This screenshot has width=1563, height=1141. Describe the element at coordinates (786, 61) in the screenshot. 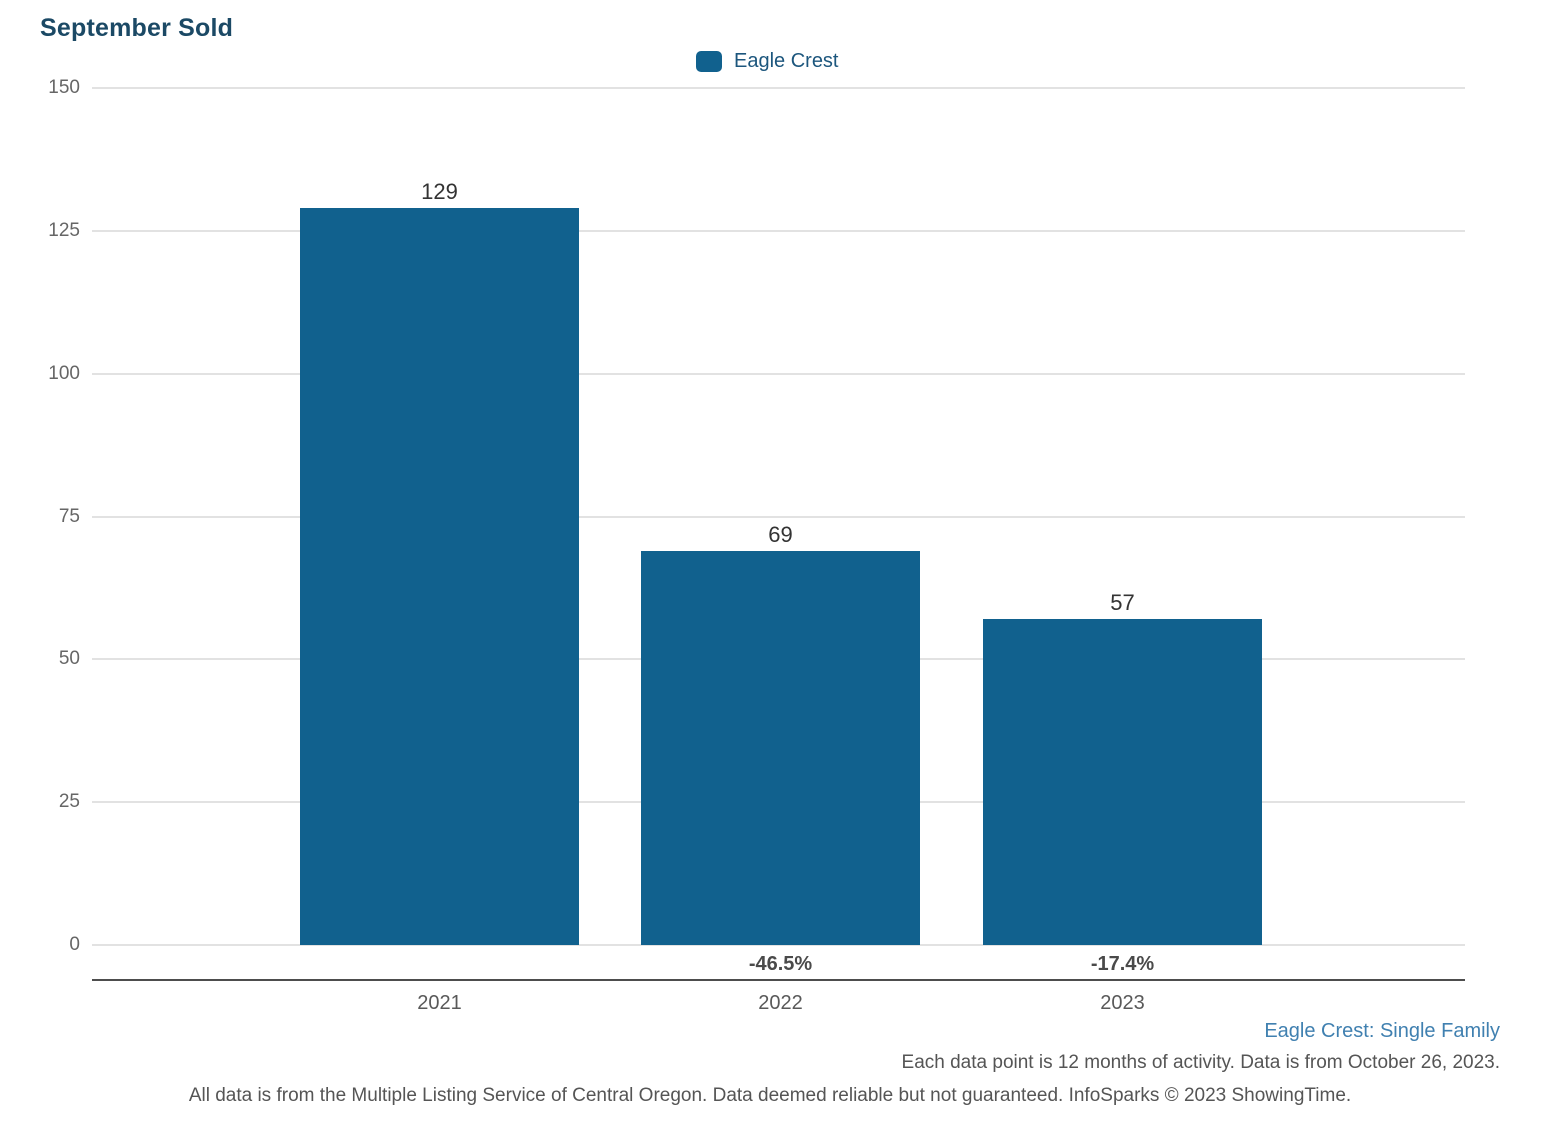

I see `legend-label: Eagle Crest` at that location.